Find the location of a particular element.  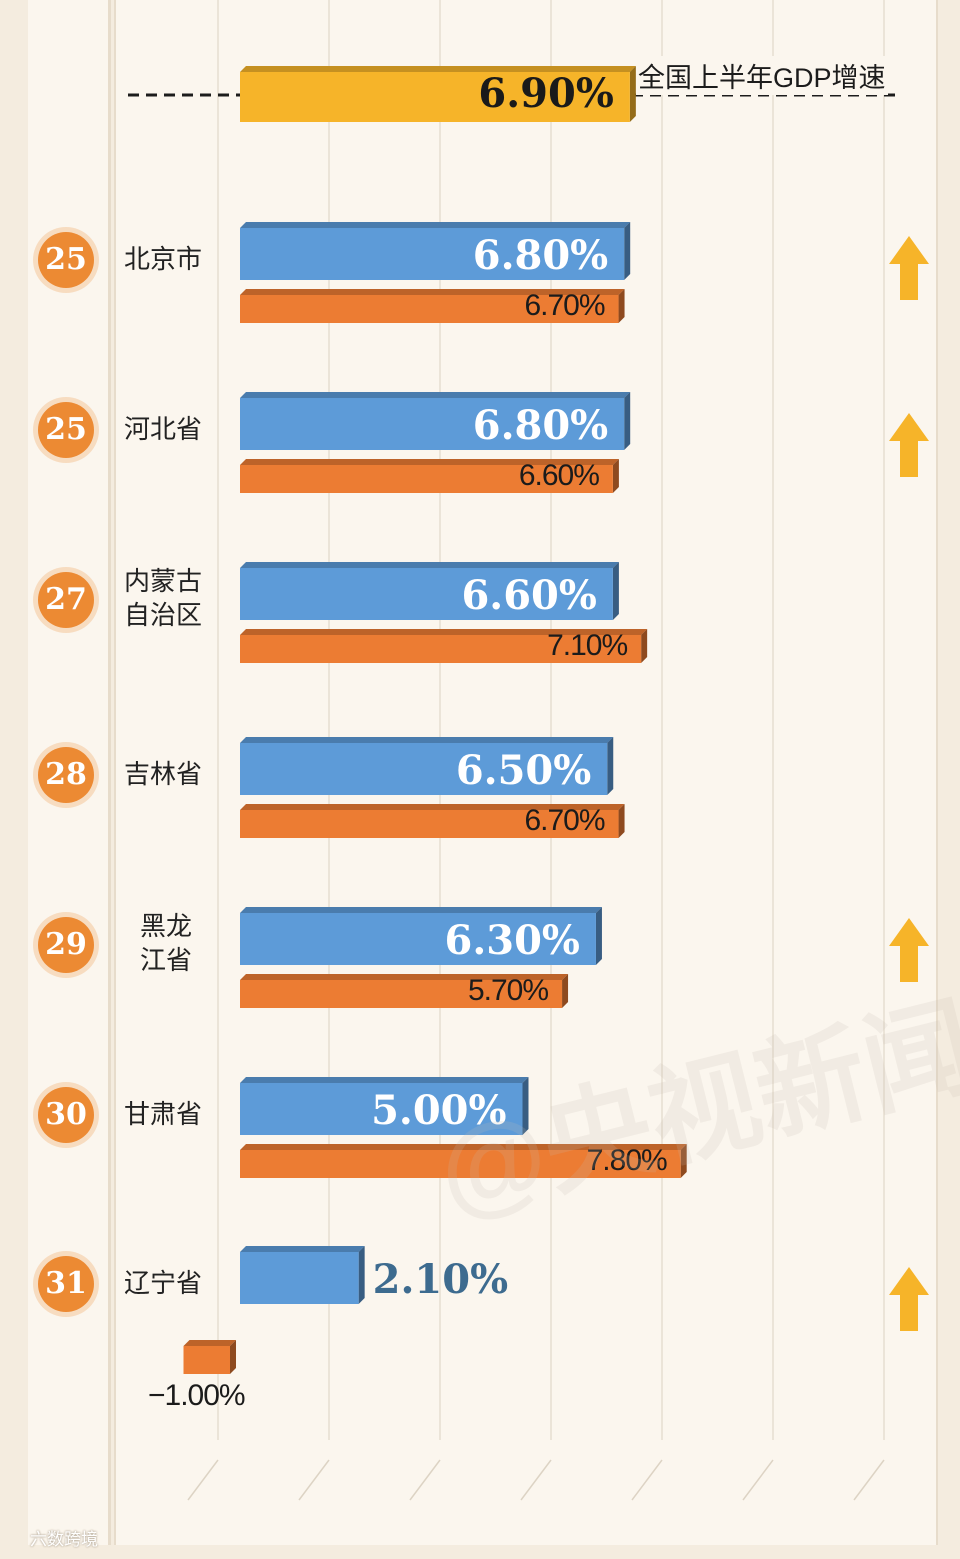

primary-bar-value: 5.00% is located at coordinates (439, 1110).